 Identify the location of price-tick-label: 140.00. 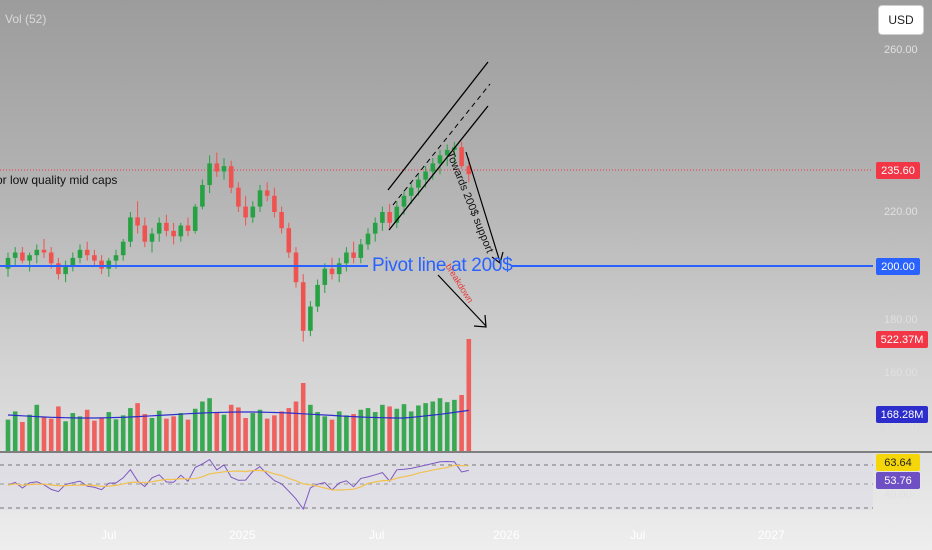
(901, 427).